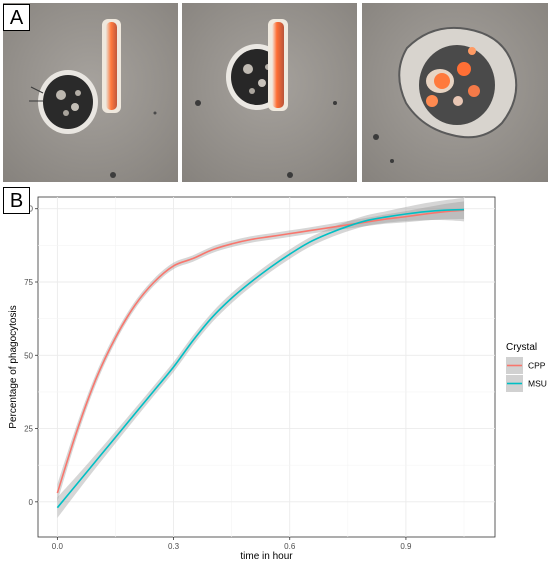  I want to click on y-tick-label: 0, so click(31, 502).